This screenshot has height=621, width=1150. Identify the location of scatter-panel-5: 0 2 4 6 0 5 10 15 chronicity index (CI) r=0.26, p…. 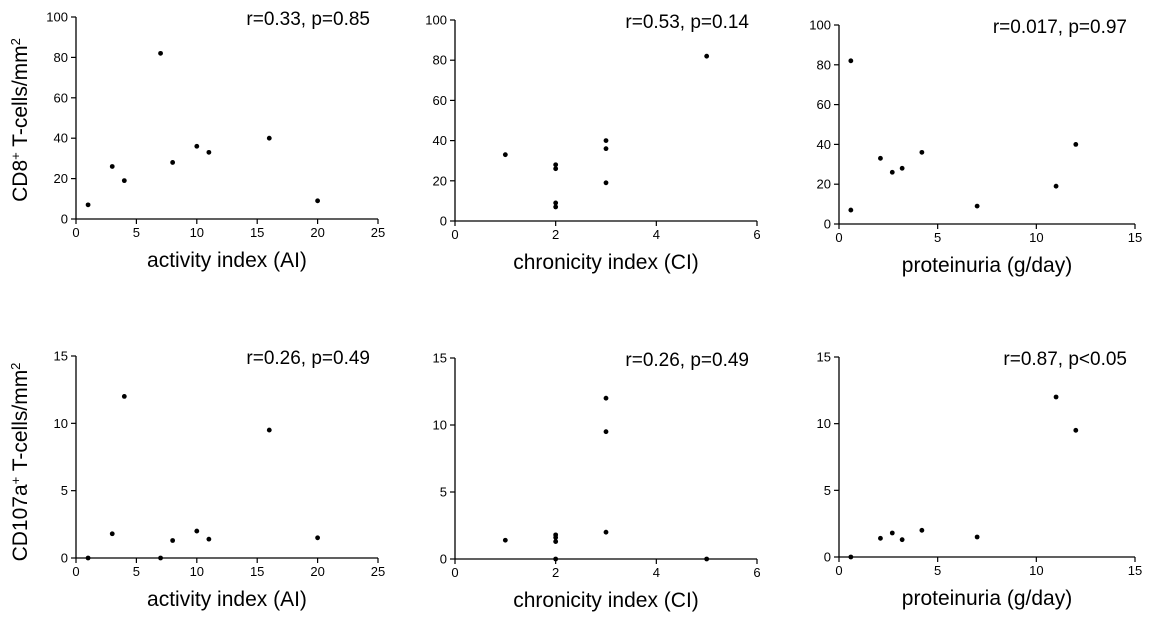
(597, 481).